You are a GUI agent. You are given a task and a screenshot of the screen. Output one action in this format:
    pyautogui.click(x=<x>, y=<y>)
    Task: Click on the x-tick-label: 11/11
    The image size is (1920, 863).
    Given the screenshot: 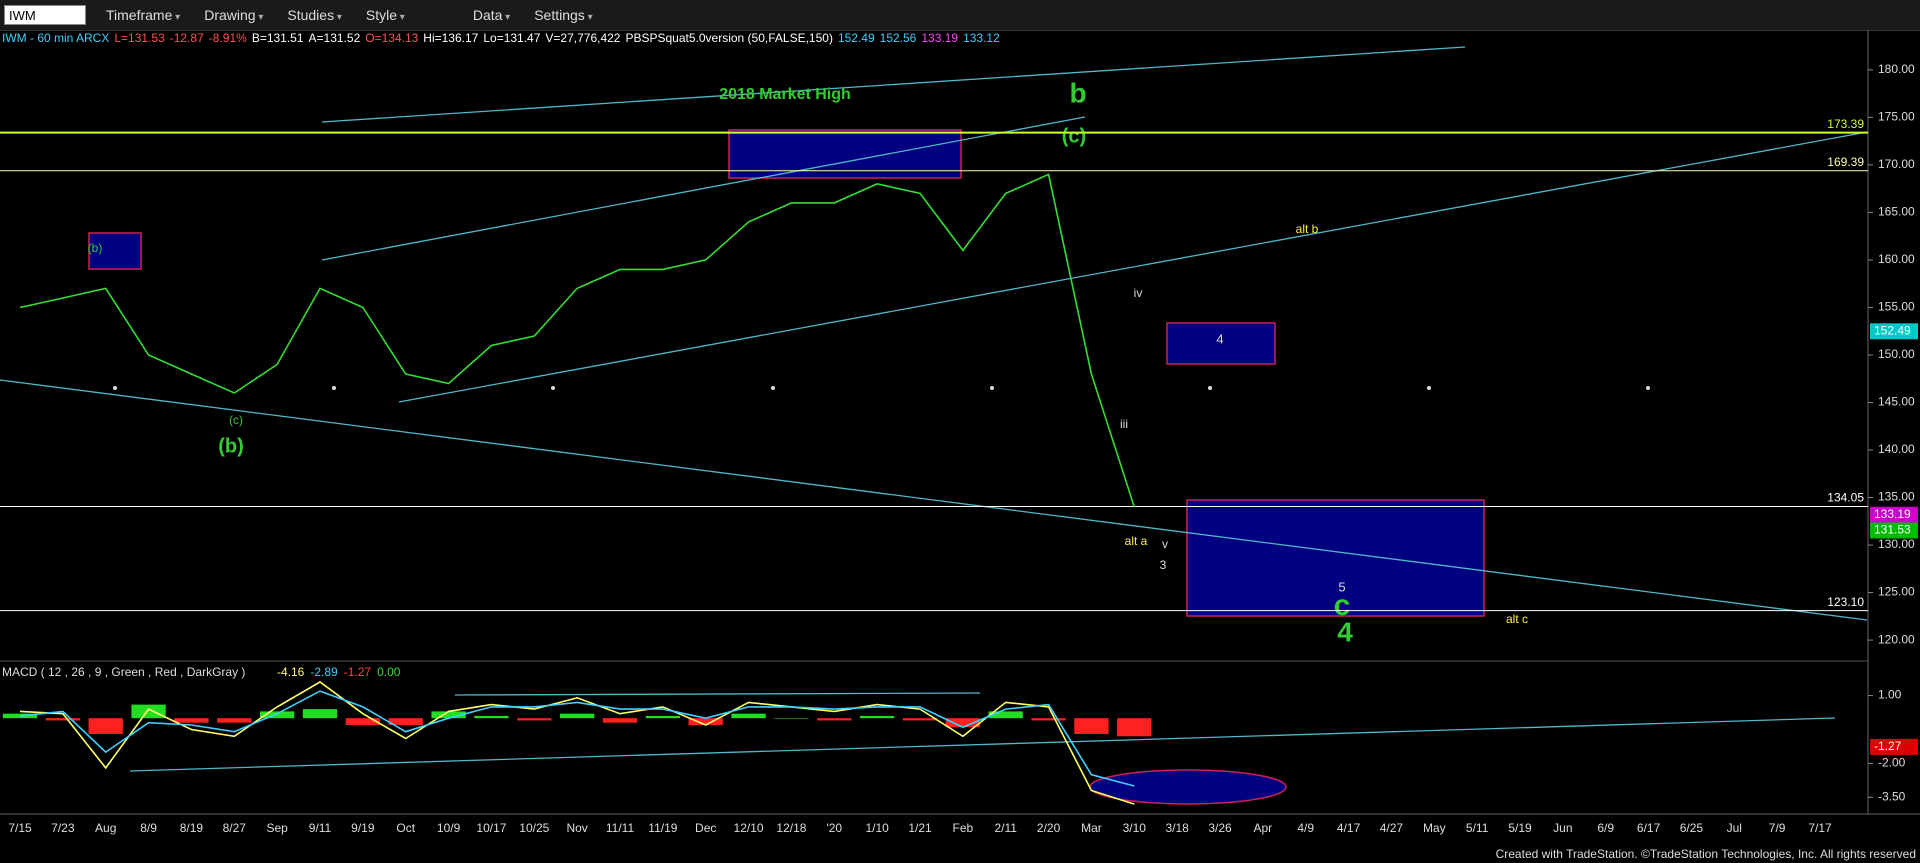 What is the action you would take?
    pyautogui.click(x=620, y=828)
    